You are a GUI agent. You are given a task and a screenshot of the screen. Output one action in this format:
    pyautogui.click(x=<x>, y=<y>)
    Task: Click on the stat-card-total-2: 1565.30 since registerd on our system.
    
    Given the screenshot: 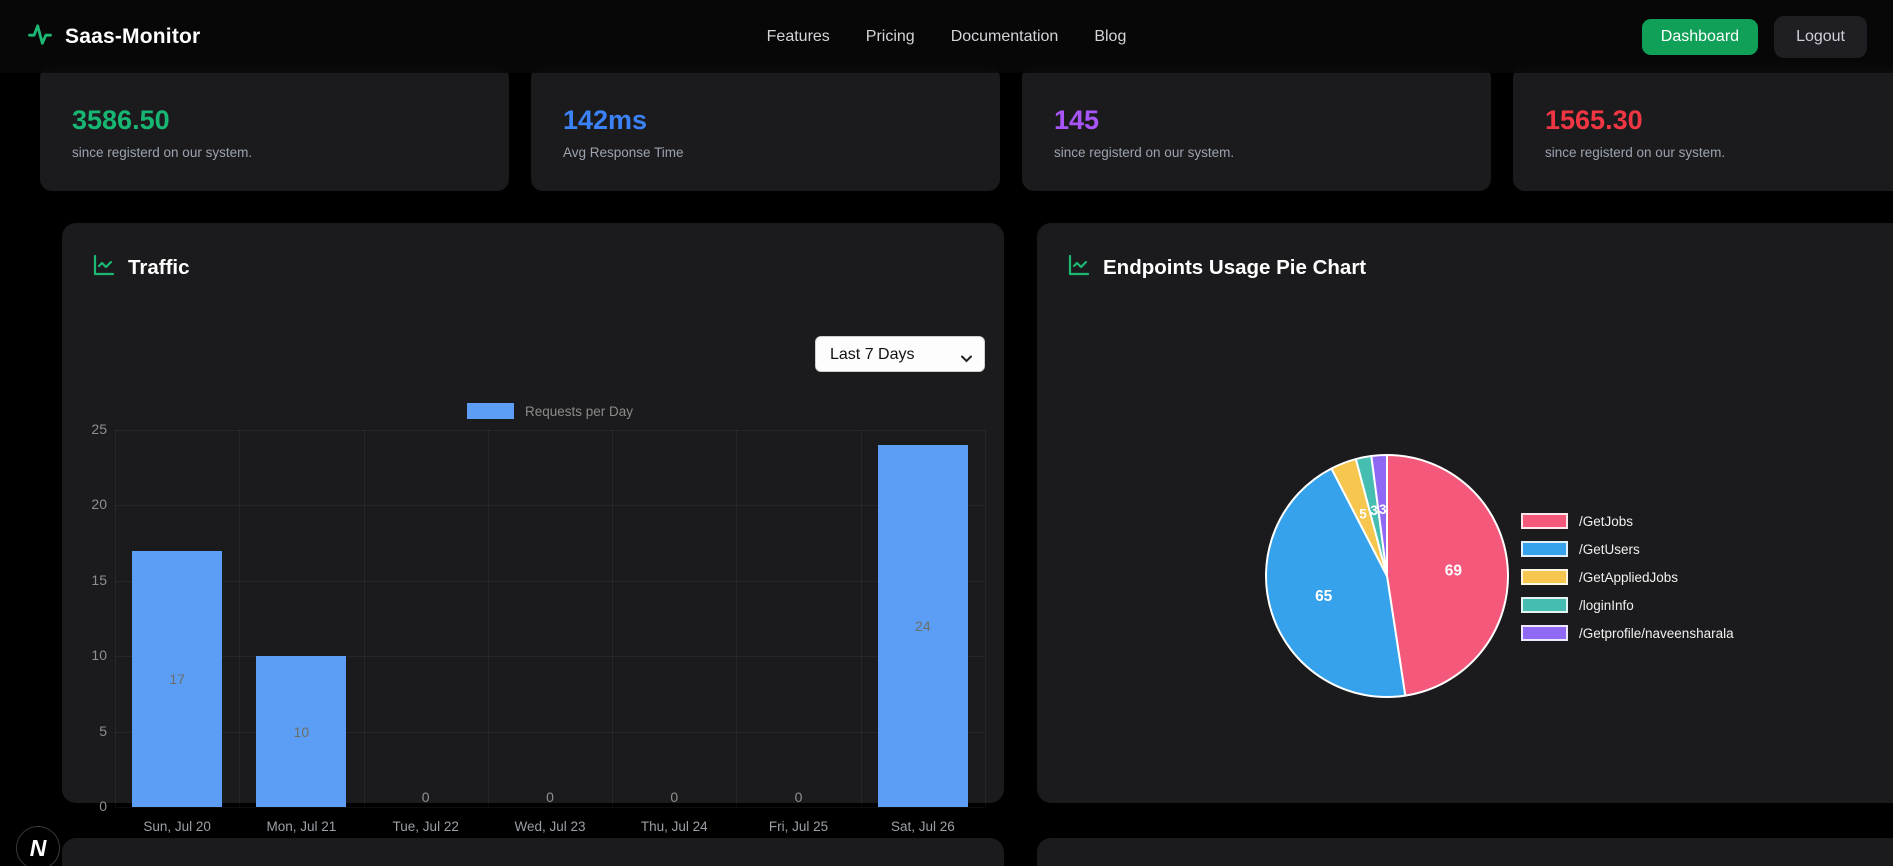 What is the action you would take?
    pyautogui.click(x=1703, y=128)
    